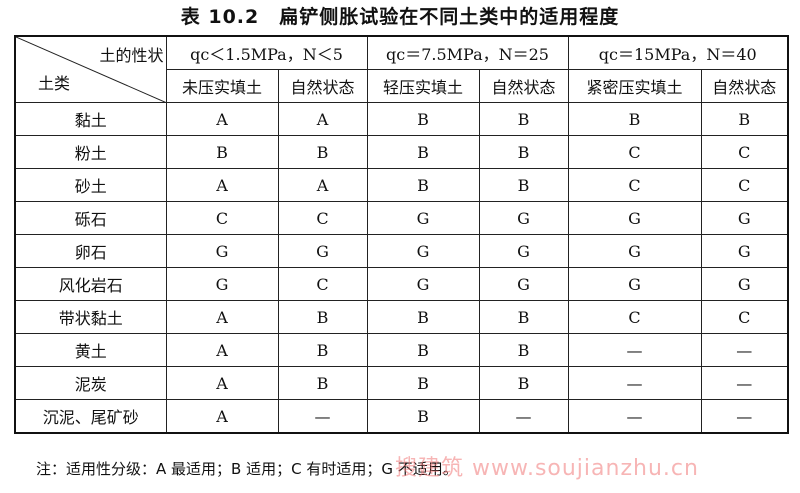 The image size is (800, 493). Describe the element at coordinates (400, 17) in the screenshot. I see `table-title: 表 10.2 扁铲侧胀试验在不同土类中的适用程度` at that location.